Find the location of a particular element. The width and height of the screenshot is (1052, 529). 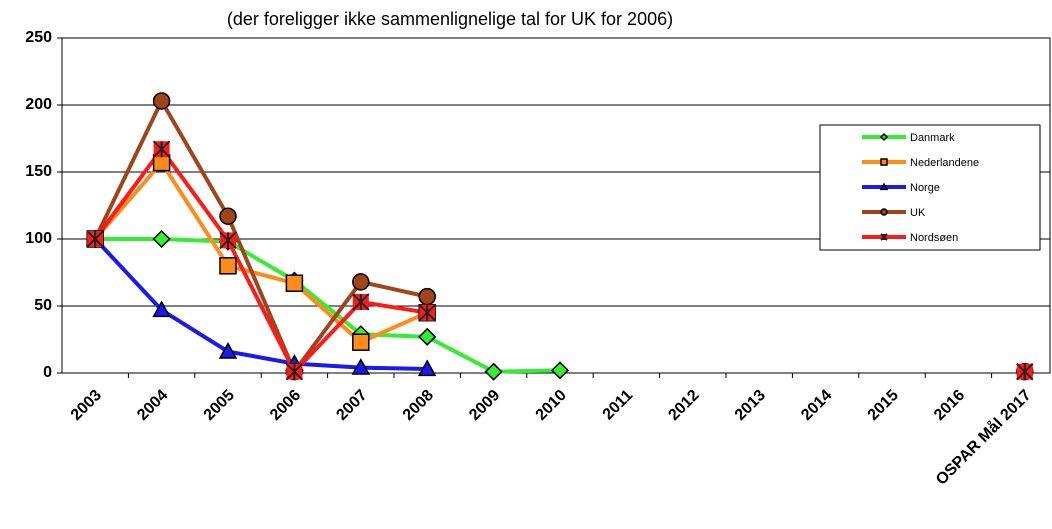

legend: Danmark Nederlandene Norge UK Nordsøen is located at coordinates (930, 187).